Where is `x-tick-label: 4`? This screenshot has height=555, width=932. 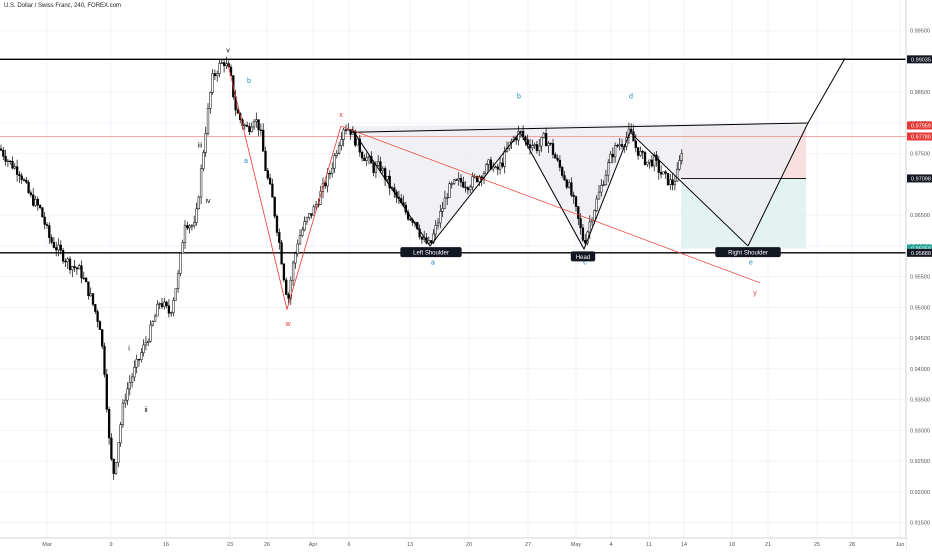
x-tick-label: 4 is located at coordinates (610, 545).